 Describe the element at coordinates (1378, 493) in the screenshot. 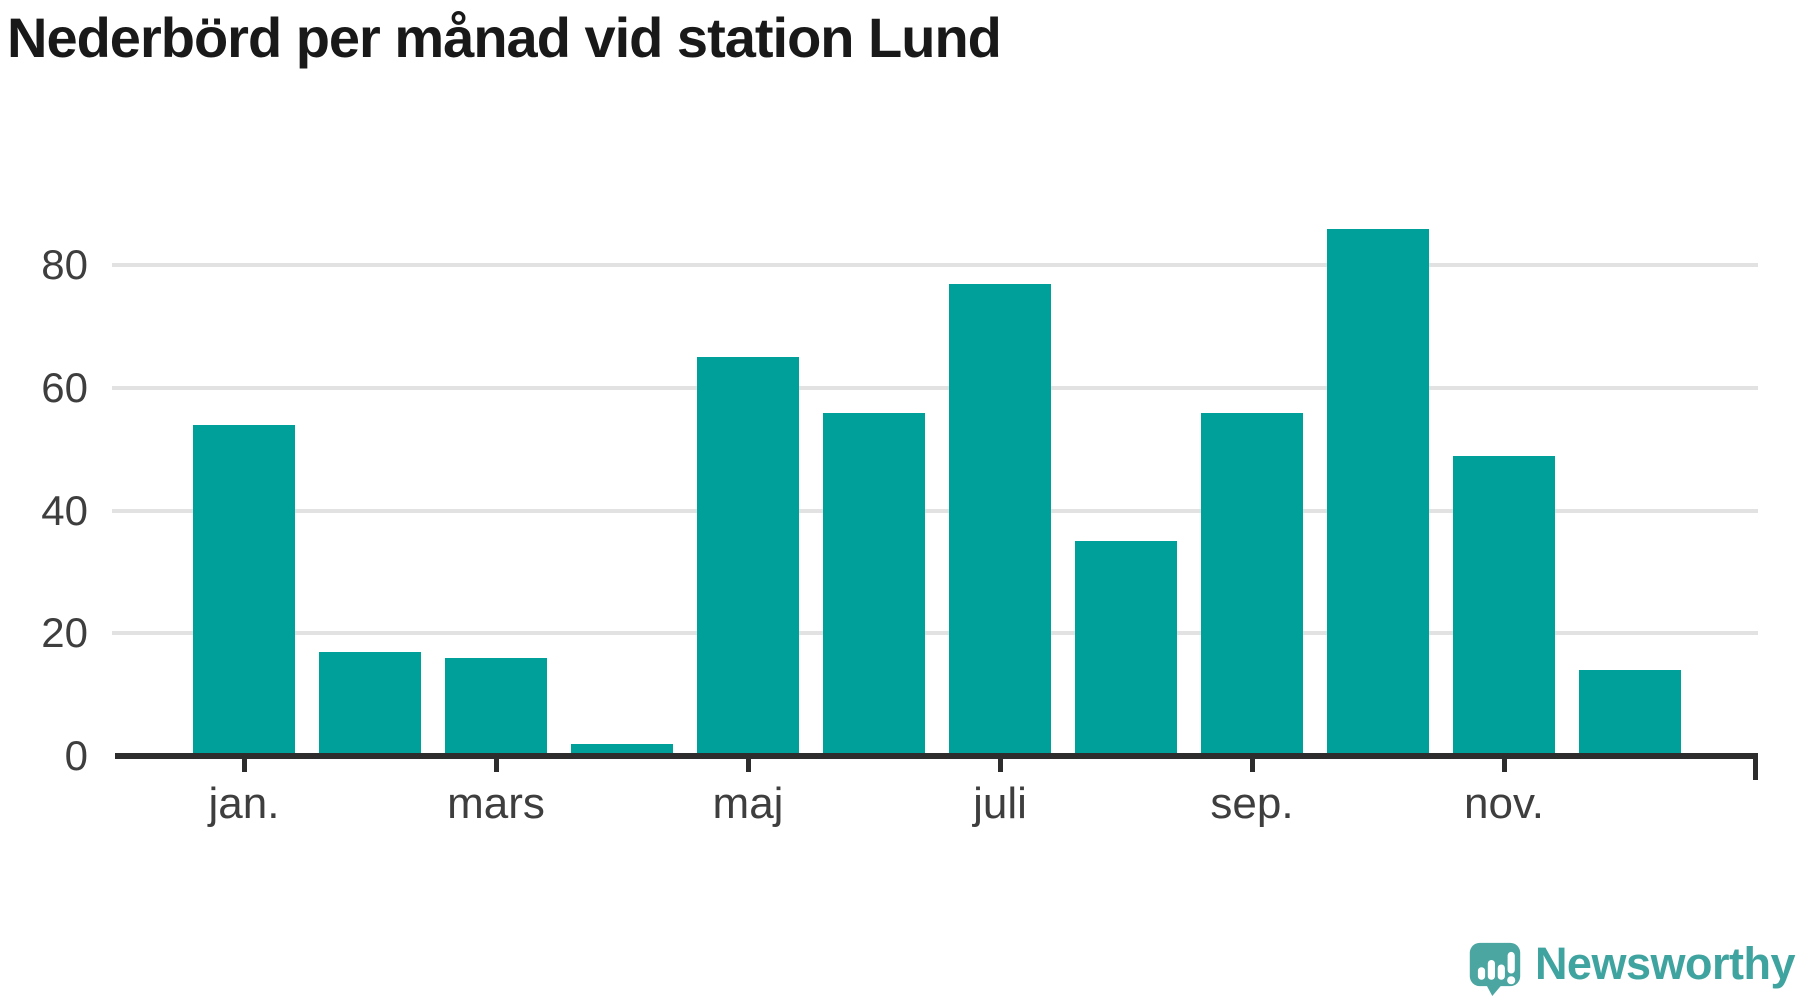

I see `bar-okt.` at that location.